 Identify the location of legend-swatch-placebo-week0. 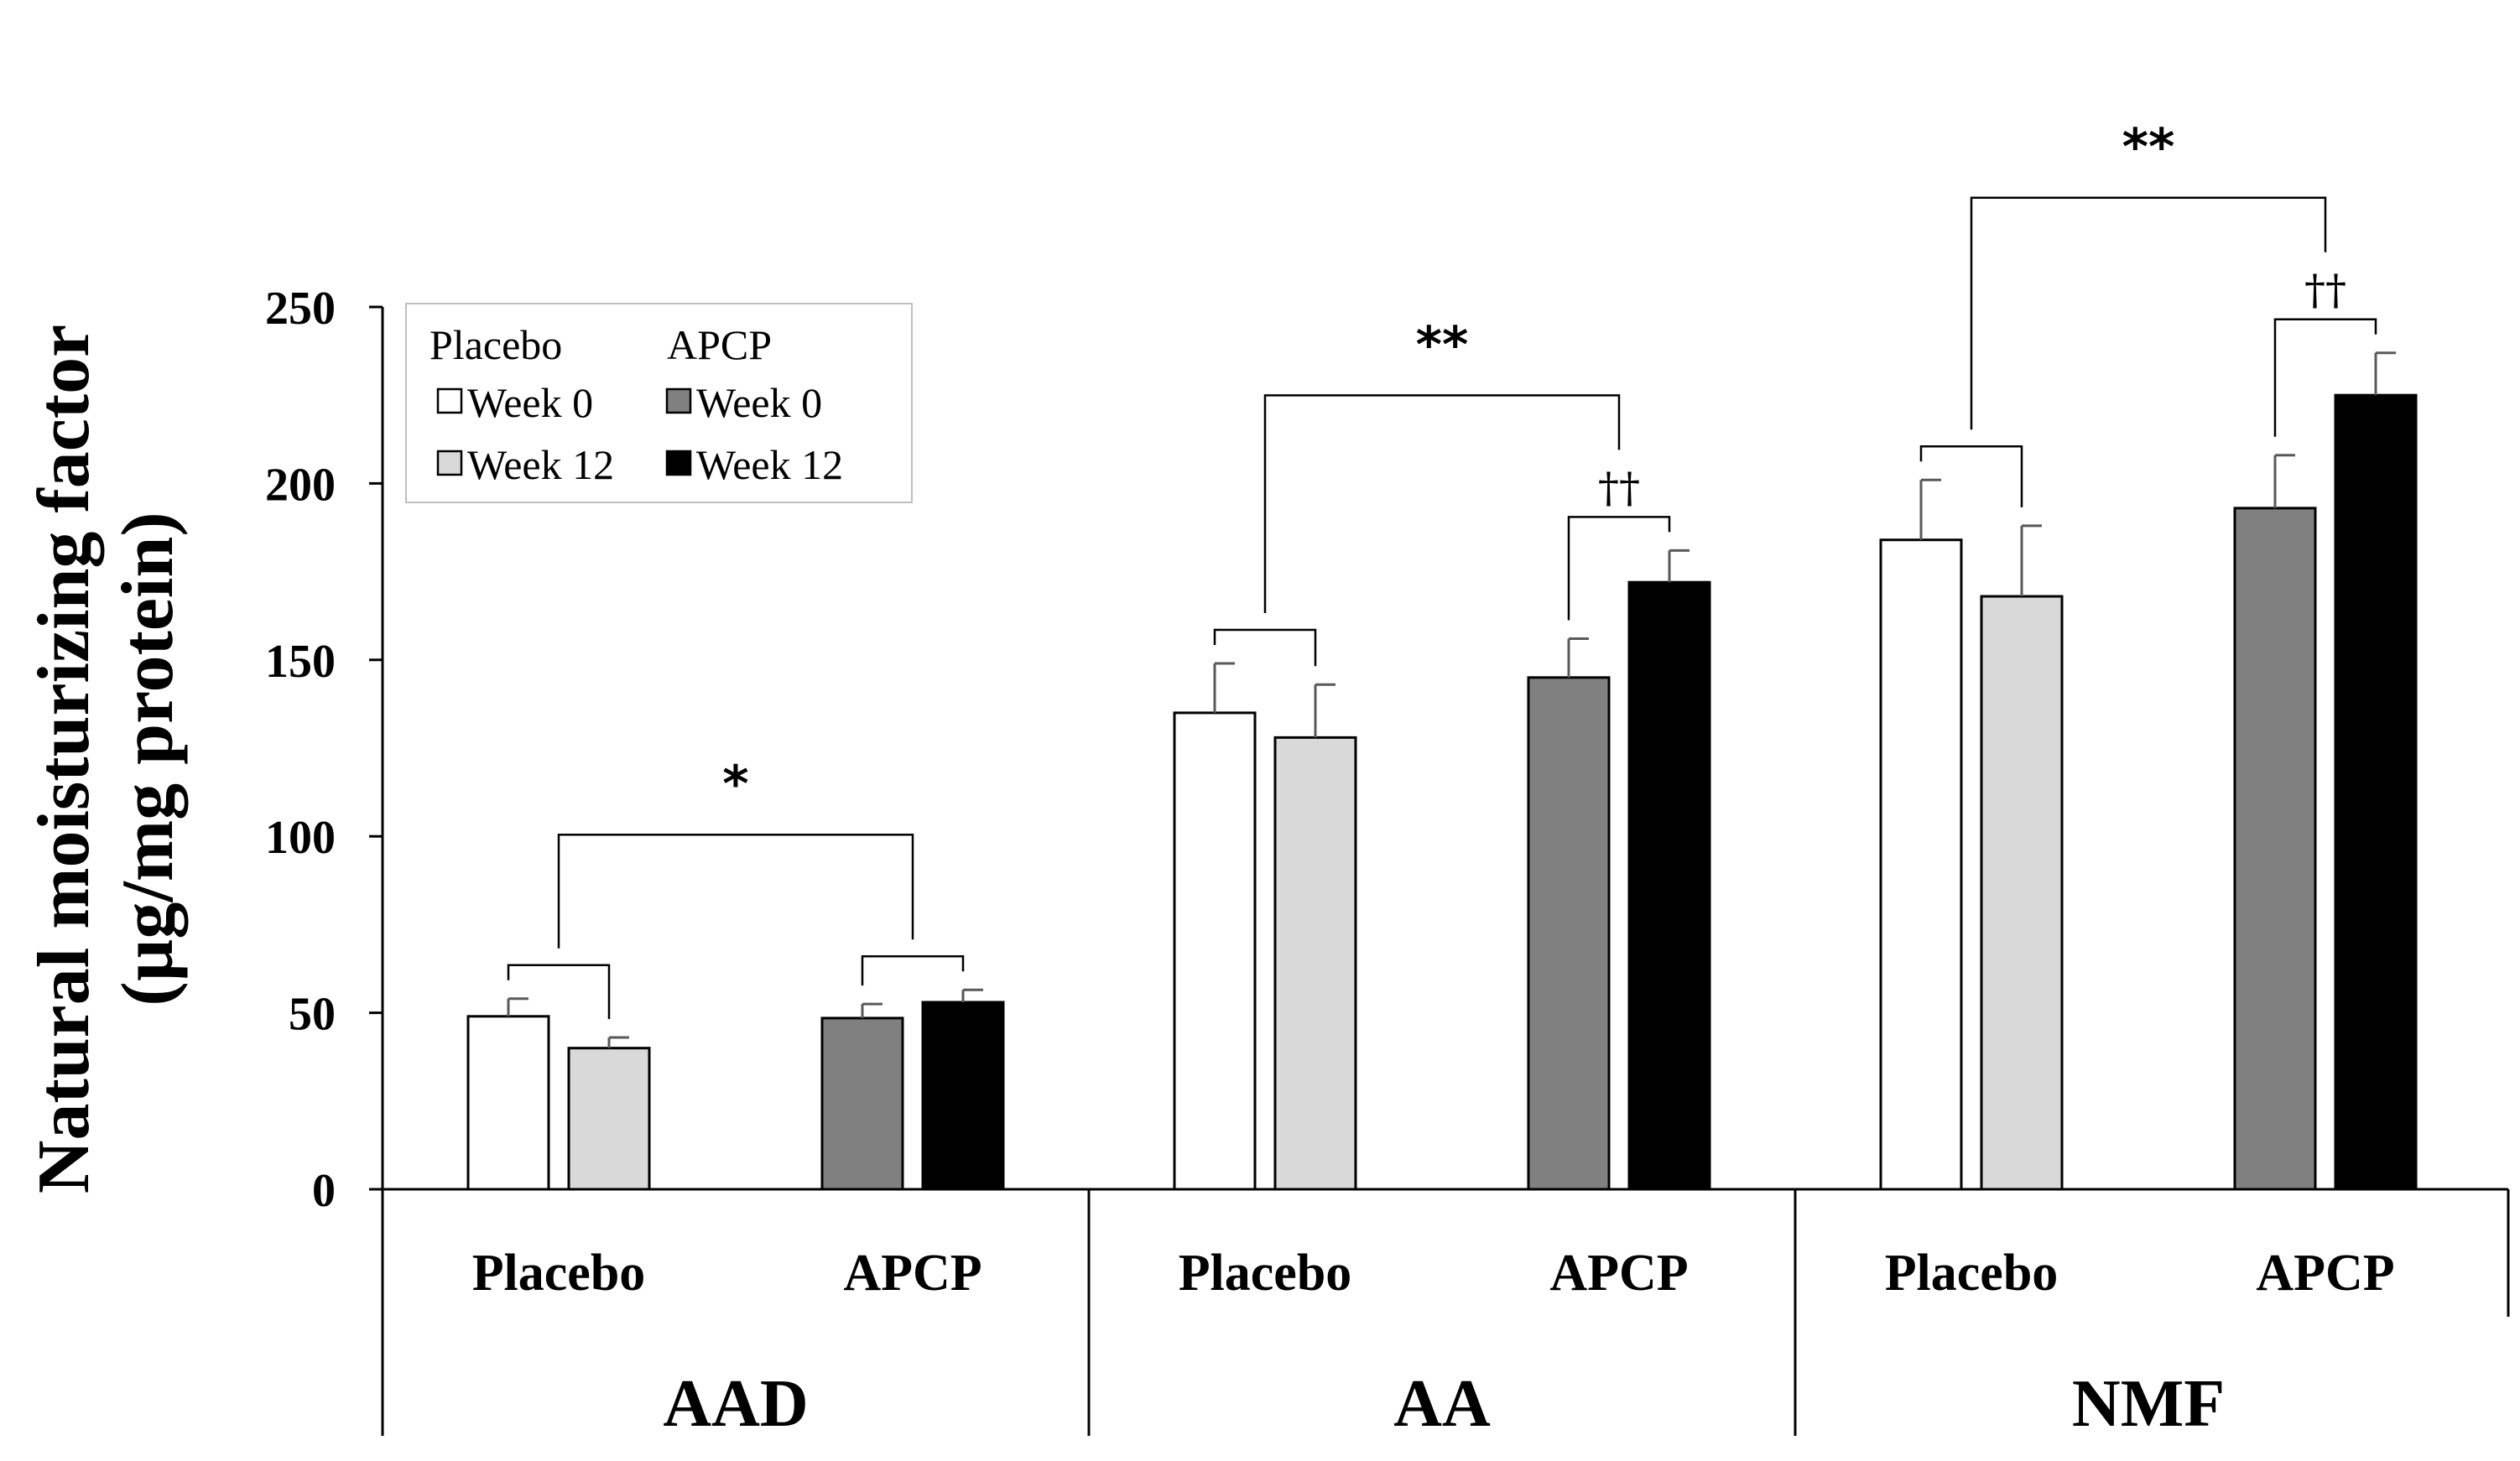
(450, 400).